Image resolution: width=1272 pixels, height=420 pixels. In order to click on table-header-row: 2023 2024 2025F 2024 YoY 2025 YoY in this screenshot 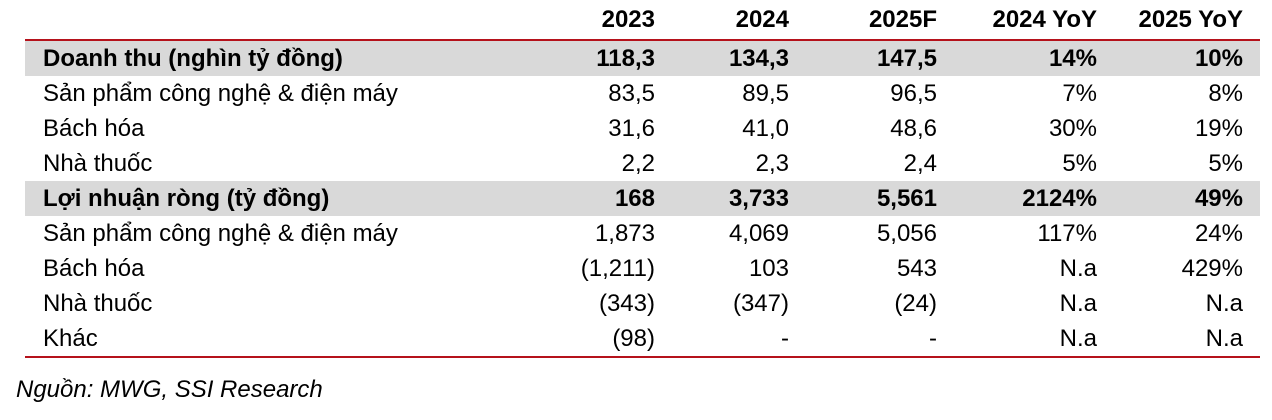, I will do `click(642, 20)`.